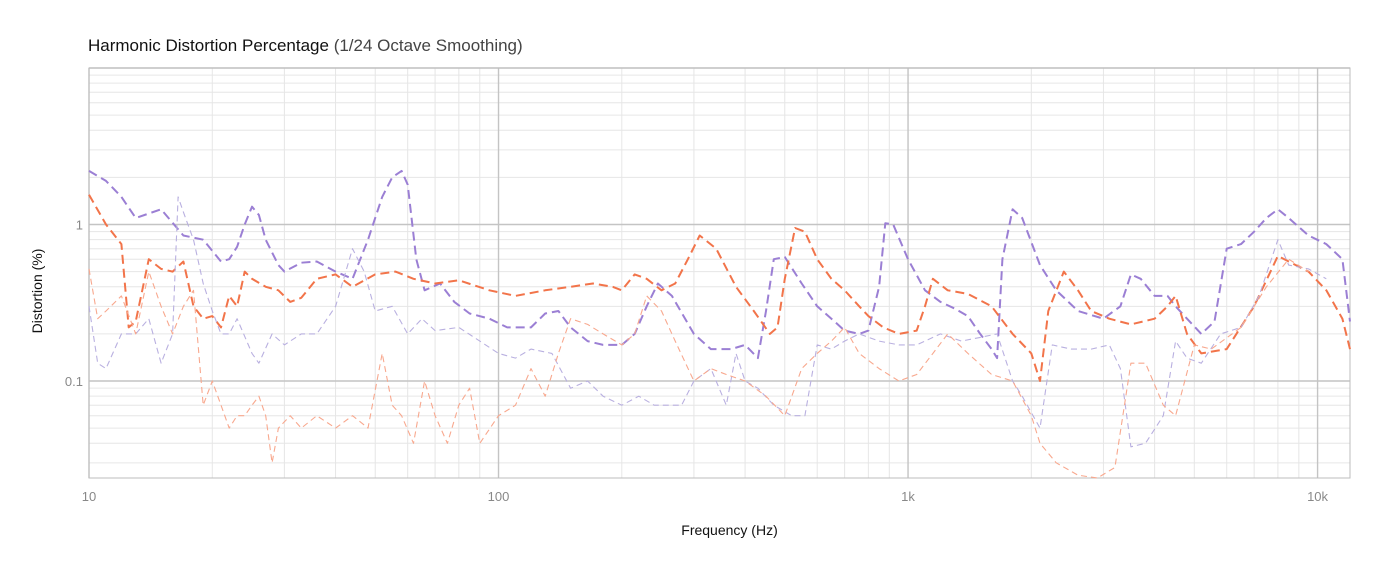  Describe the element at coordinates (428, 45) in the screenshot. I see `chart-subtitle: (1/24 Octave Smoothing)` at that location.